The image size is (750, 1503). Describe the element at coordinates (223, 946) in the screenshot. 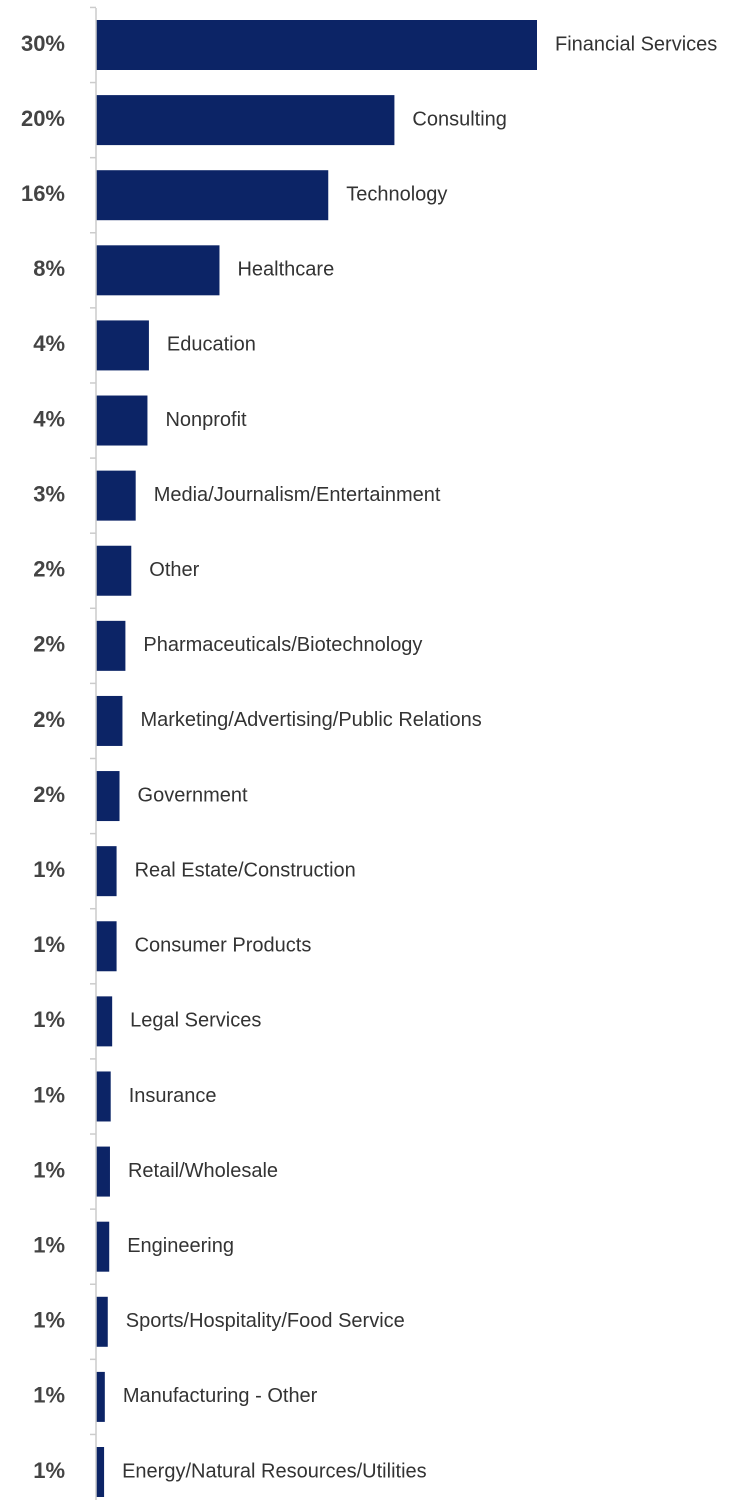

I see `category-label: Consumer Products` at that location.